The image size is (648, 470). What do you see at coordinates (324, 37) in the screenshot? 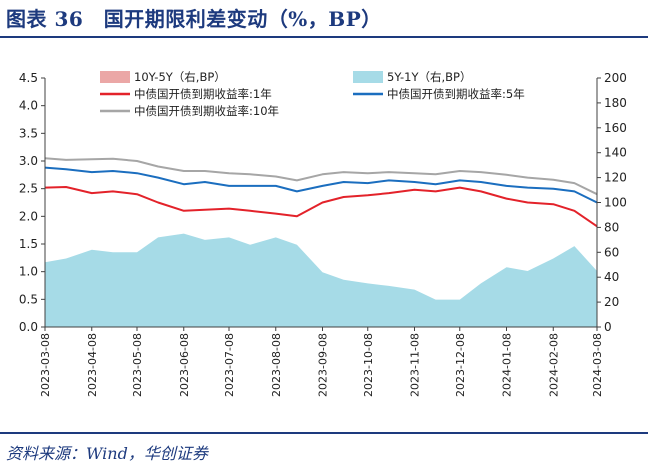
I see `title-rule` at bounding box center [324, 37].